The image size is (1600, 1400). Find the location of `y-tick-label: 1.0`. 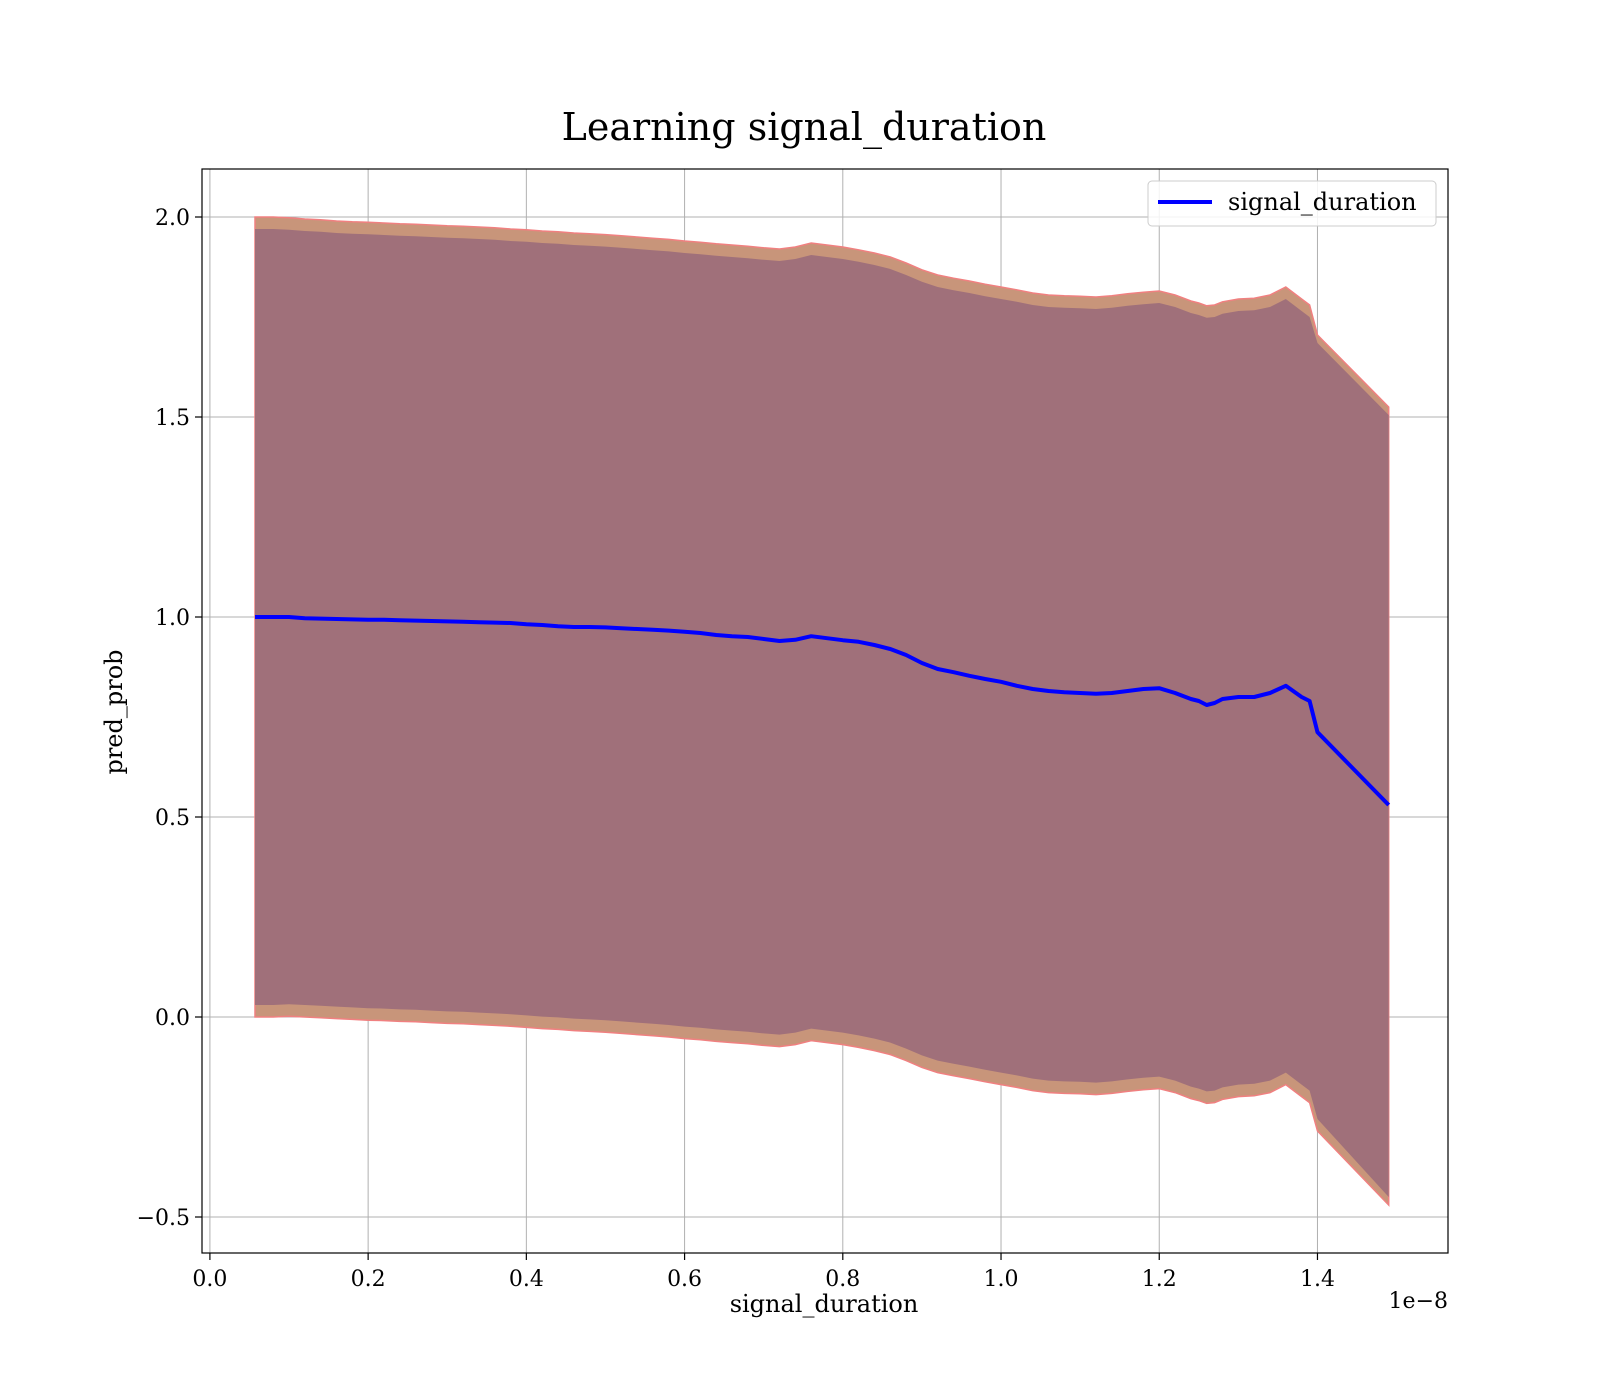

y-tick-label: 1.0 is located at coordinates (172, 618).